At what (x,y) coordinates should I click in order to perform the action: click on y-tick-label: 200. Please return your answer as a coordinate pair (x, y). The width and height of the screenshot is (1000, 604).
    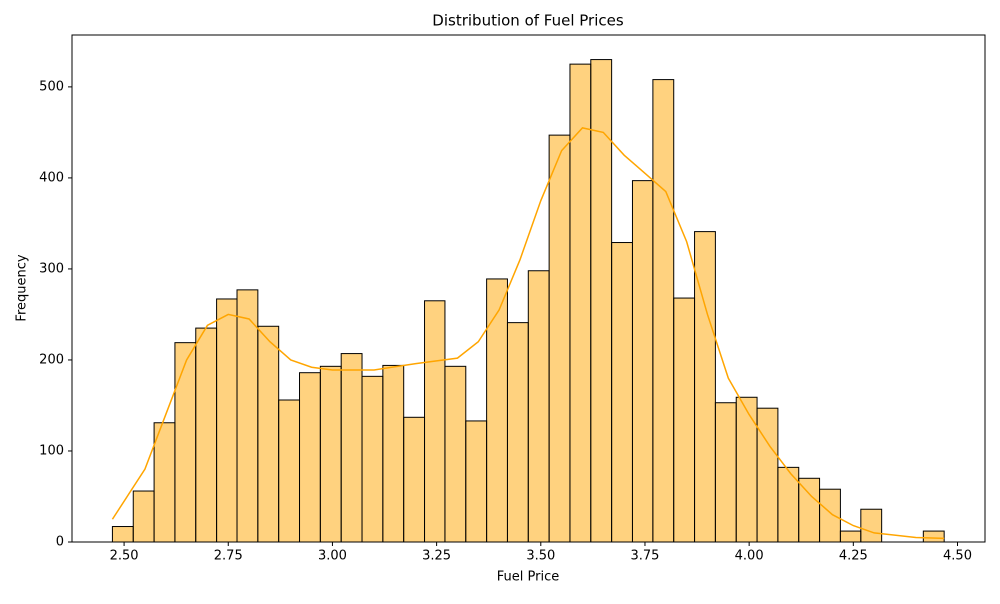
    Looking at the image, I should click on (51, 359).